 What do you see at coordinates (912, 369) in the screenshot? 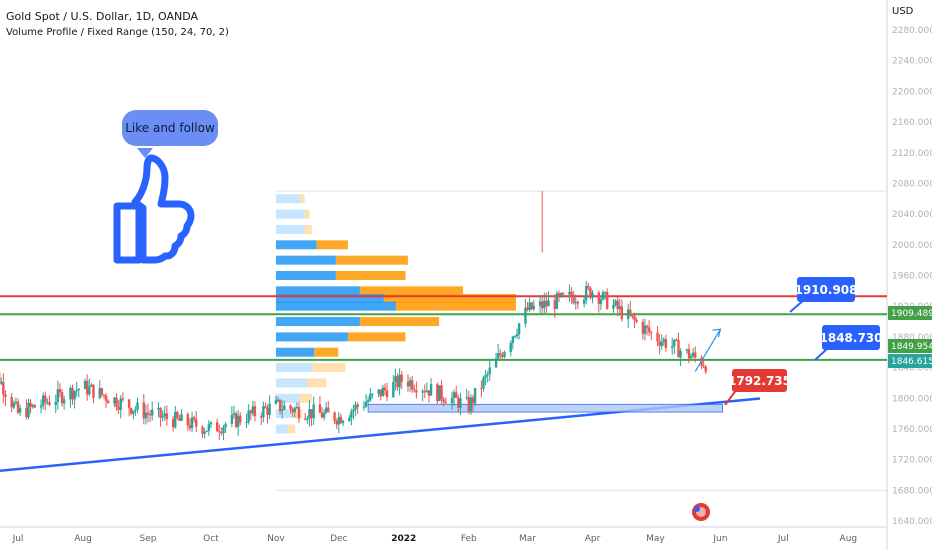
I see `y-tick-label: 1840.000` at bounding box center [912, 369].